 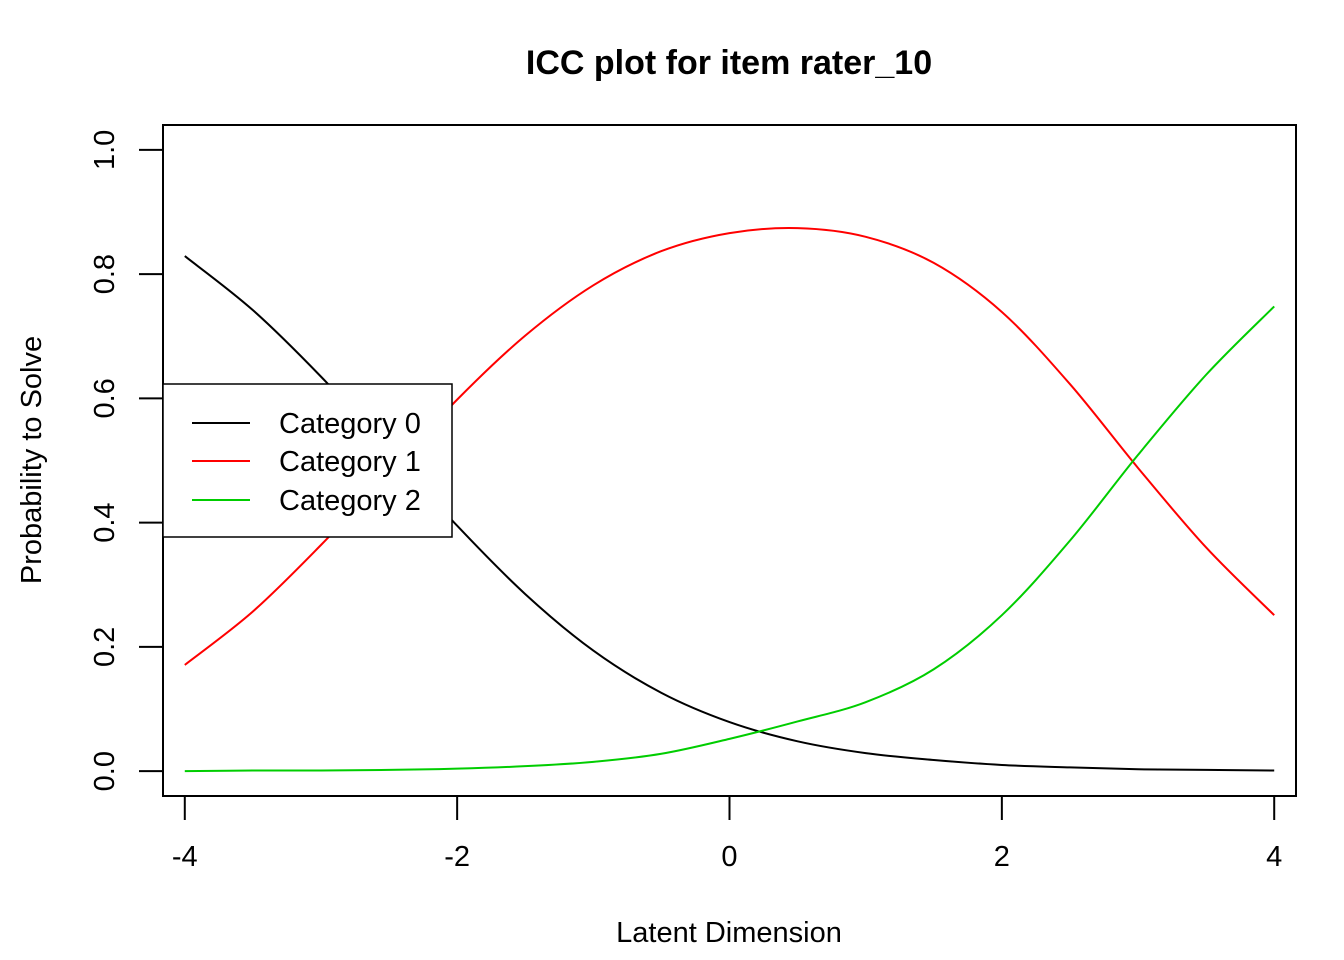 What do you see at coordinates (729, 63) in the screenshot?
I see `chart-title: ICC plot for item rater_10` at bounding box center [729, 63].